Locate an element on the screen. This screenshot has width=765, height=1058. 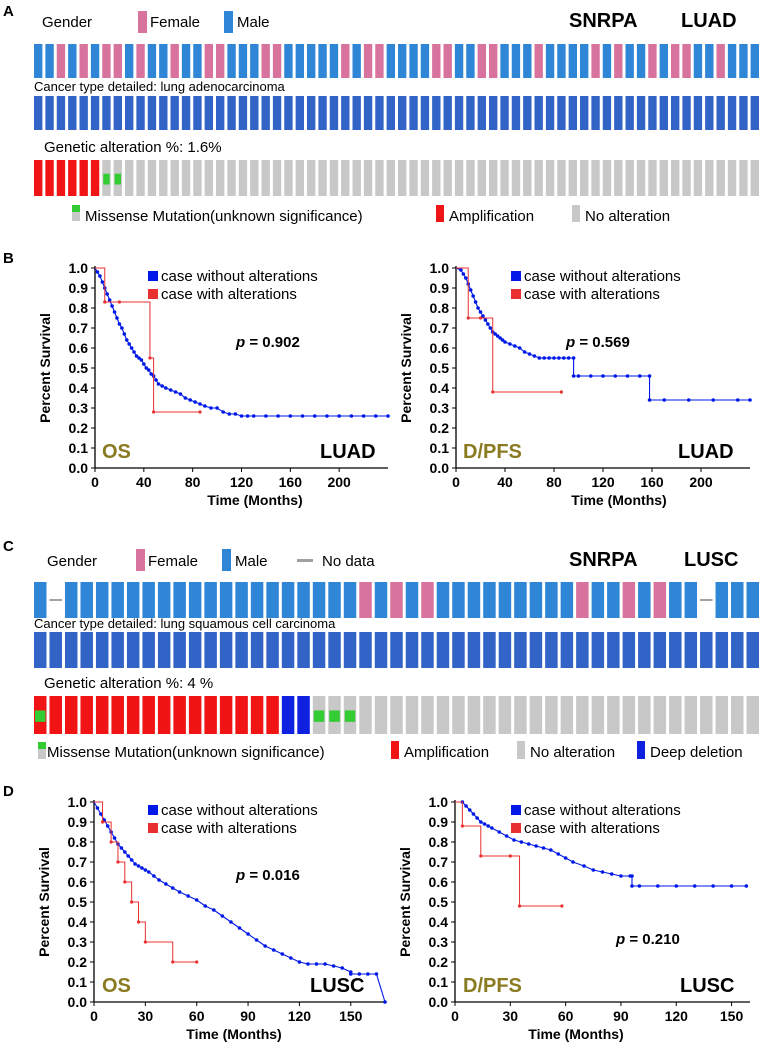
legend-swatch-with is located at coordinates (153, 294).